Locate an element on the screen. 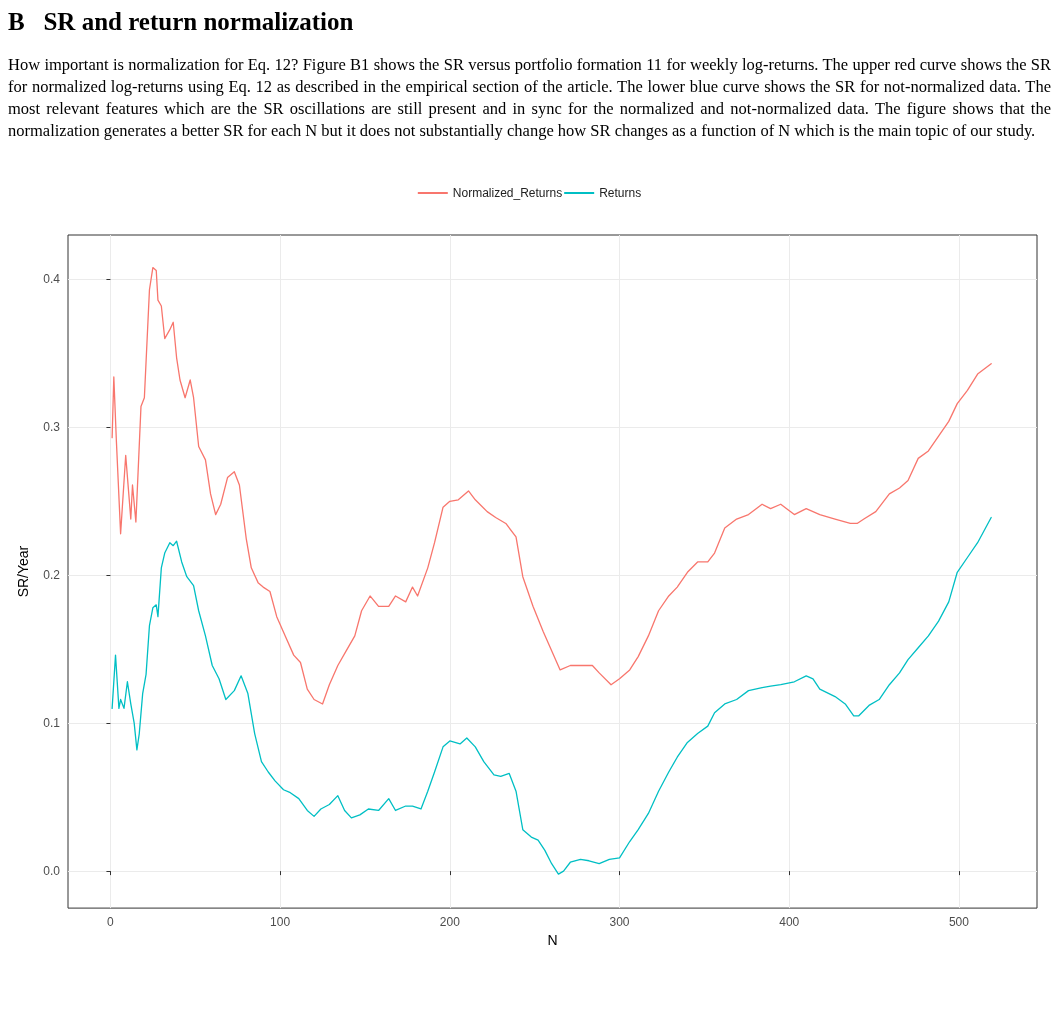  x-tick-label: 500 is located at coordinates (959, 922).